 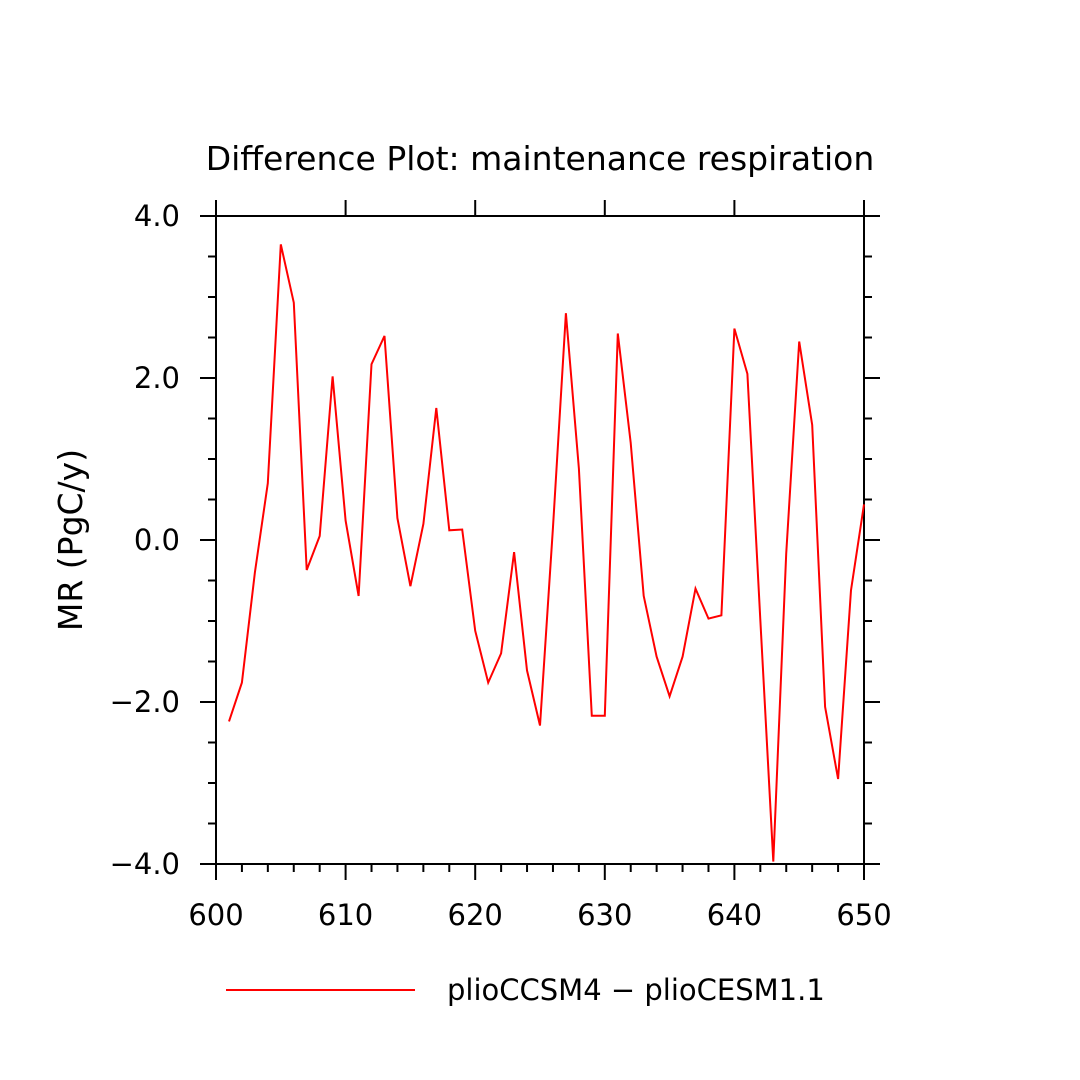 What do you see at coordinates (145, 864) in the screenshot?
I see `y-tick-label: −4.0` at bounding box center [145, 864].